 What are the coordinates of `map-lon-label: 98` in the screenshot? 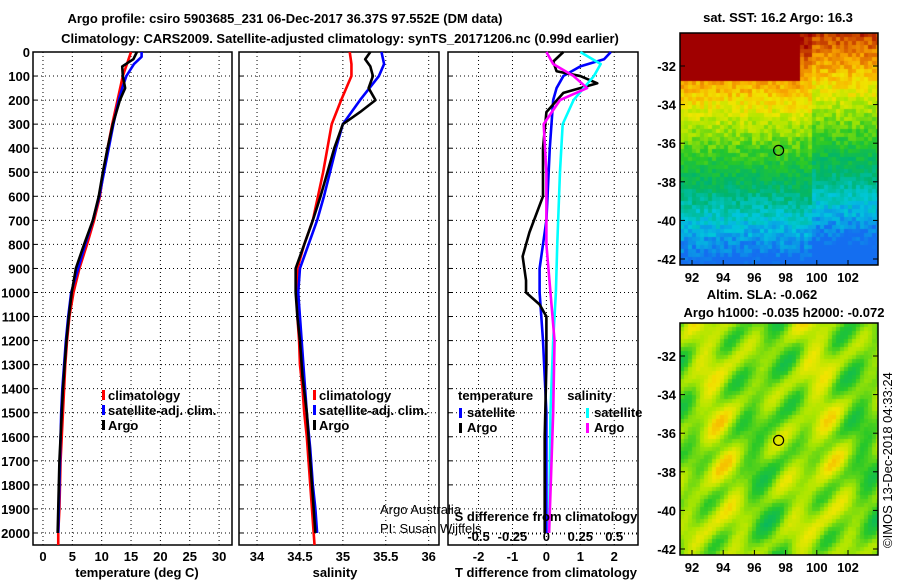 It's located at (785, 277).